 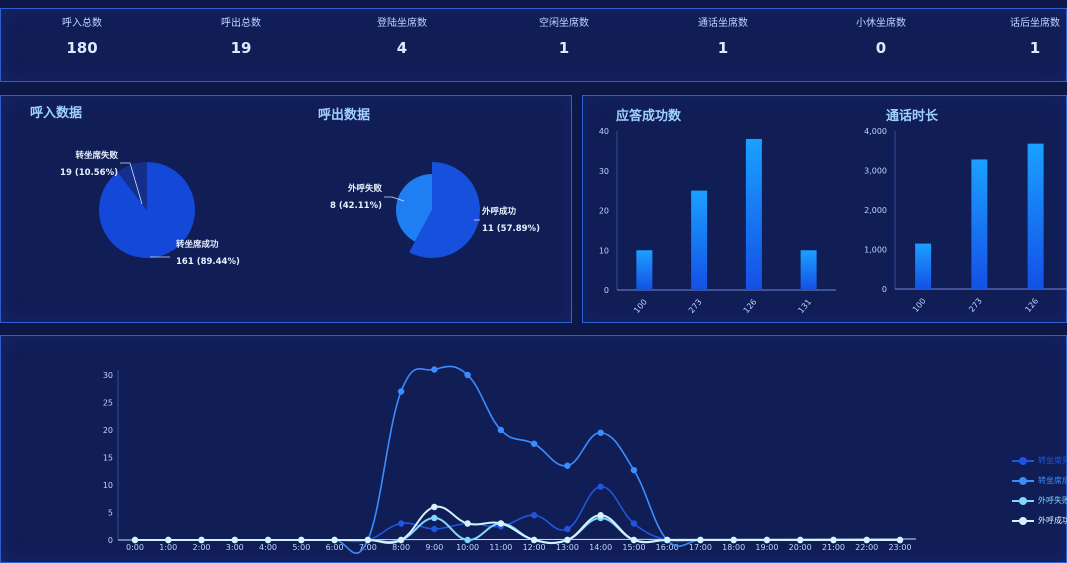 I want to click on x-tick-label: 131, so click(x=804, y=306).